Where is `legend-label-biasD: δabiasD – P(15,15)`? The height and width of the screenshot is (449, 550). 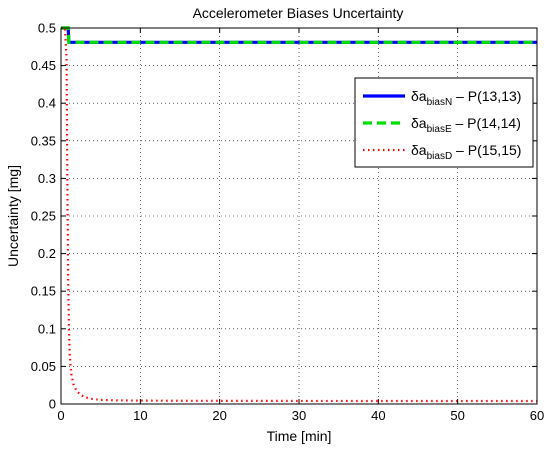
legend-label-biasD: δabiasD – P(15,15) is located at coordinates (466, 152).